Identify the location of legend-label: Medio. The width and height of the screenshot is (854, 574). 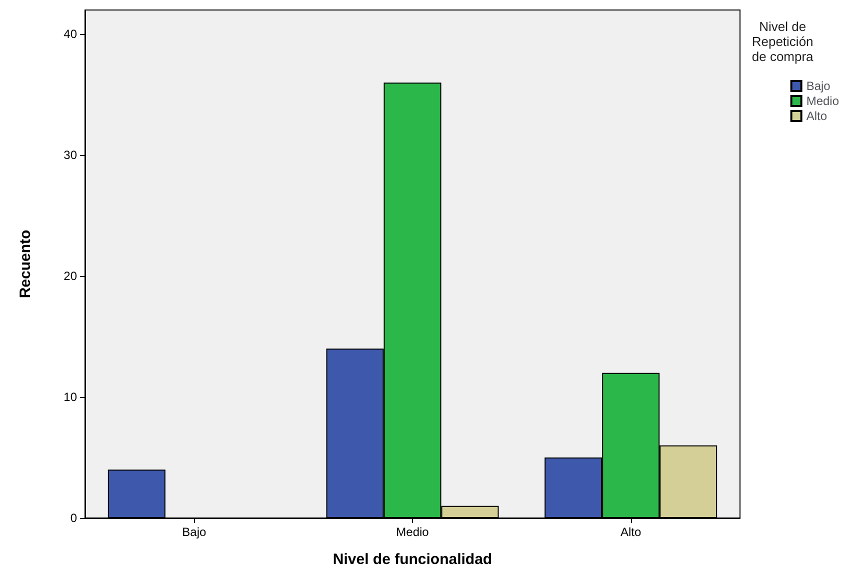
(823, 101).